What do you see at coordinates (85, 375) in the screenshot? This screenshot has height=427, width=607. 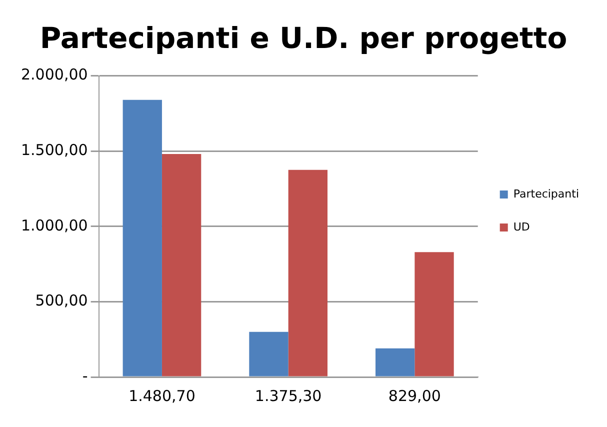 I see `y-tick-label: -` at bounding box center [85, 375].